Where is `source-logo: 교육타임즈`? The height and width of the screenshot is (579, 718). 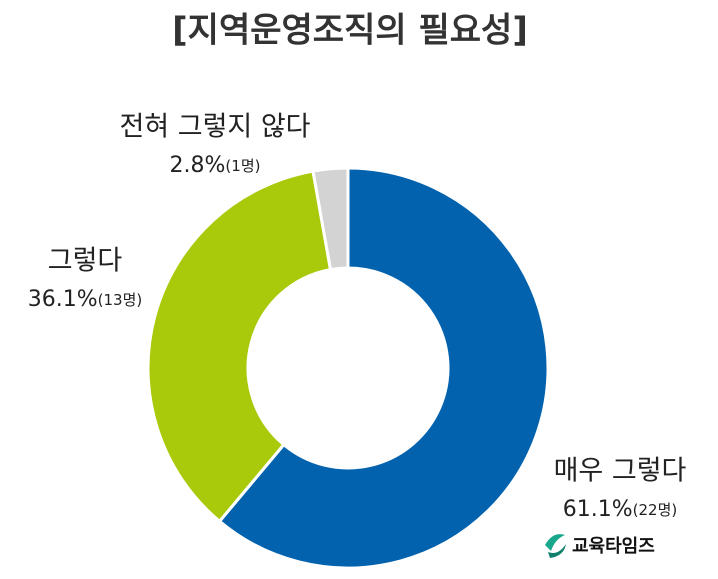 source-logo: 교육타임즈 is located at coordinates (600, 546).